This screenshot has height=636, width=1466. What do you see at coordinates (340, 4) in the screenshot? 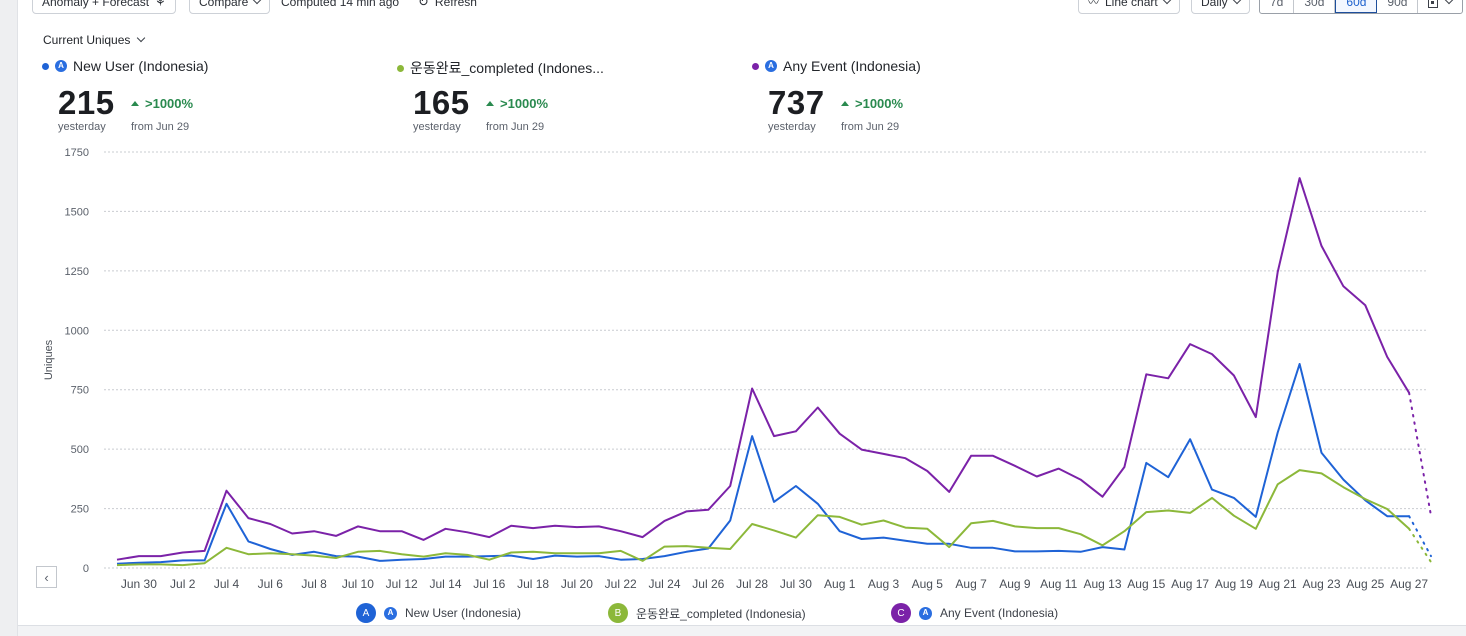
I see `computed-text: Computed 14 min ago` at bounding box center [340, 4].